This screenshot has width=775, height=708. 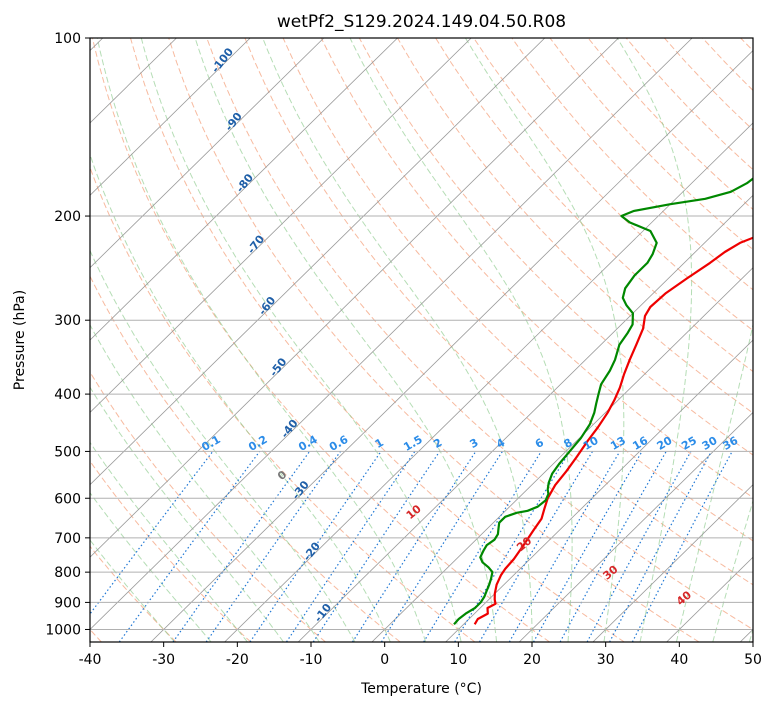 What do you see at coordinates (421, 22) in the screenshot?
I see `chart-title: wetPf2_S129.2024.149.04.50.R08` at bounding box center [421, 22].